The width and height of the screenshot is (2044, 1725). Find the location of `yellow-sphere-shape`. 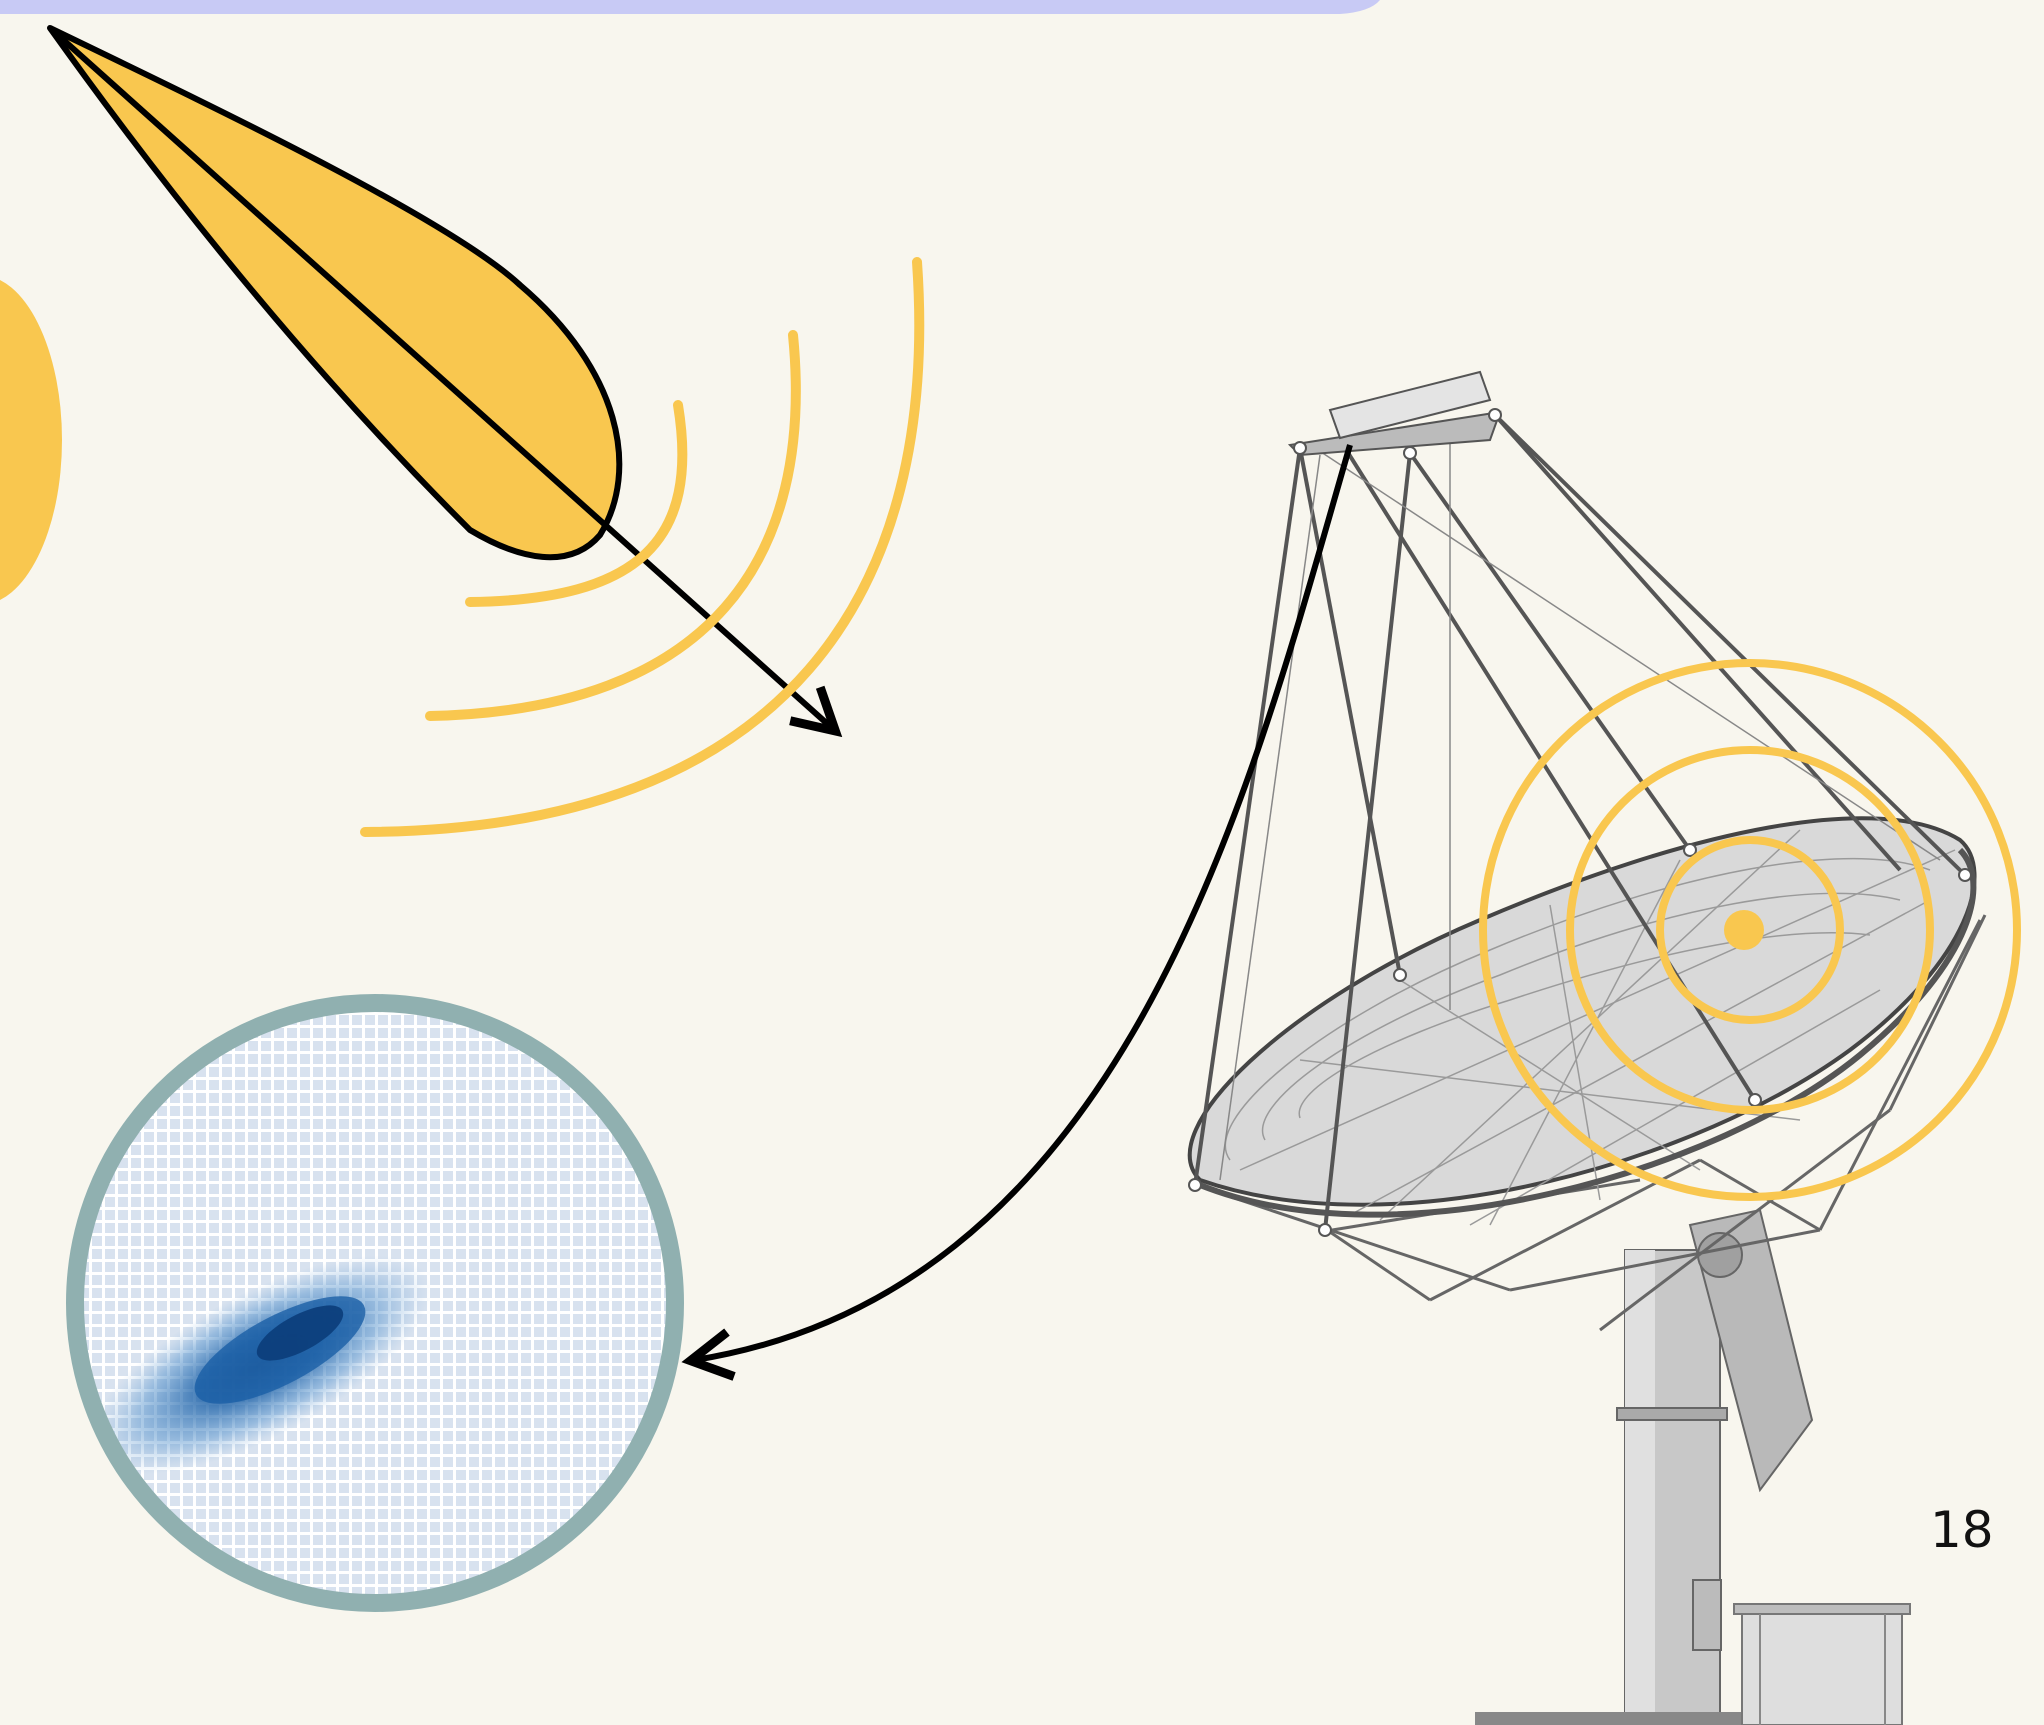

yellow-sphere-shape is located at coordinates (31, 440).